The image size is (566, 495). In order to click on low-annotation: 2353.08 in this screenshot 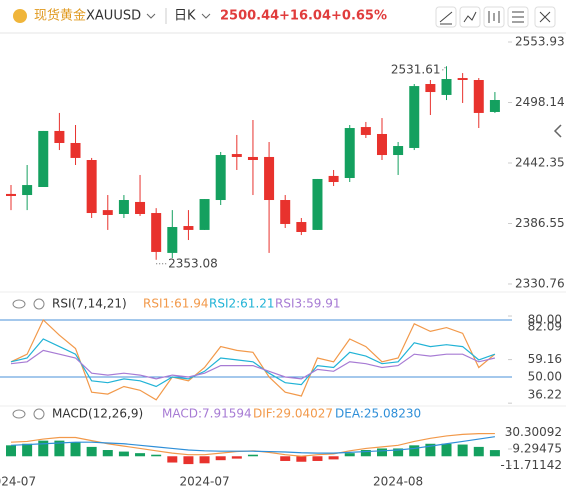, I will do `click(193, 263)`.